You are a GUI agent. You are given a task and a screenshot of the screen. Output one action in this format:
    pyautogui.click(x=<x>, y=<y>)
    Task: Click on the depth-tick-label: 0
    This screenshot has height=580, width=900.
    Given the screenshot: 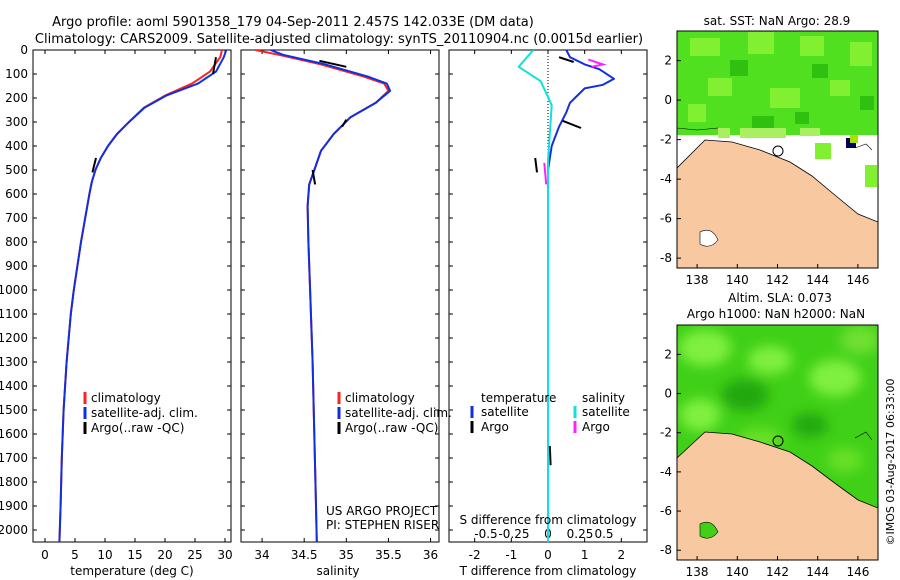 What is the action you would take?
    pyautogui.click(x=24, y=50)
    